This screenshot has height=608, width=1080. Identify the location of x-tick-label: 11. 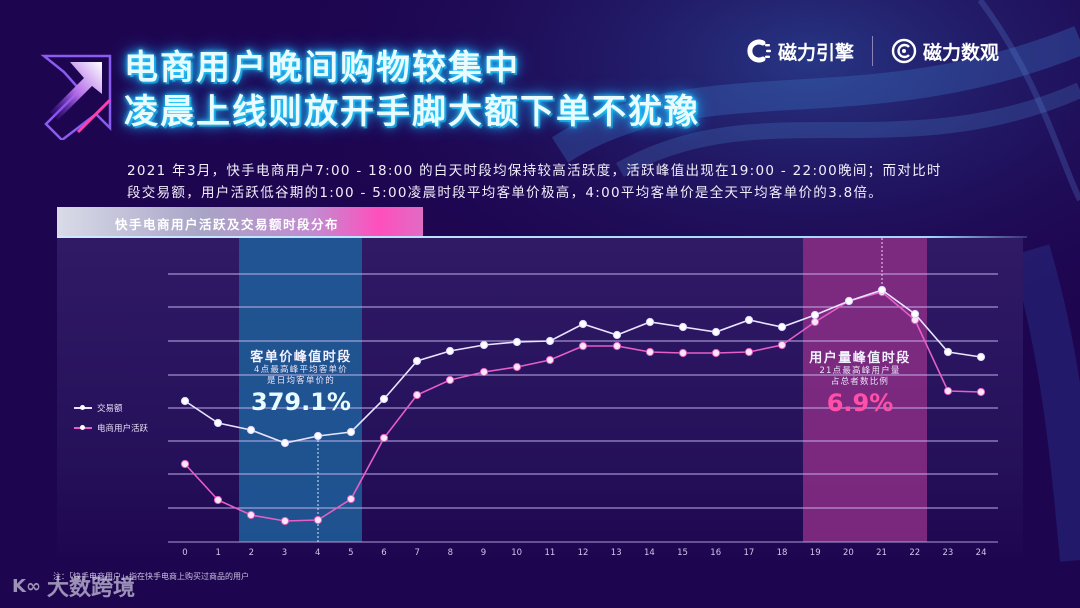
(550, 553).